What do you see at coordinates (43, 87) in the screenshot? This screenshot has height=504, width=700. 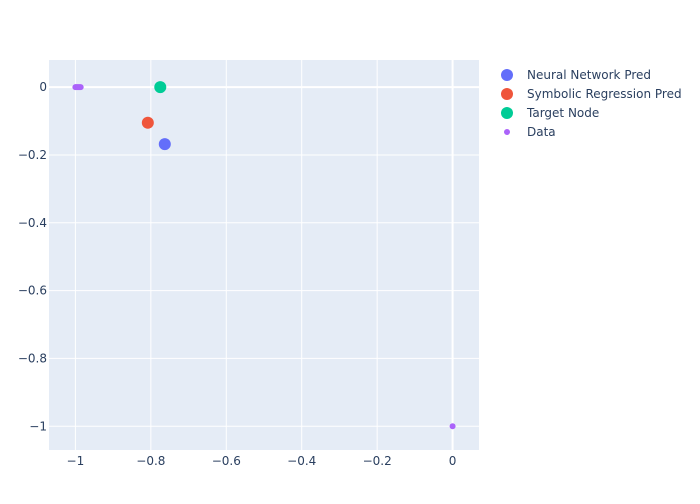 I see `y-tick-label: 0` at bounding box center [43, 87].